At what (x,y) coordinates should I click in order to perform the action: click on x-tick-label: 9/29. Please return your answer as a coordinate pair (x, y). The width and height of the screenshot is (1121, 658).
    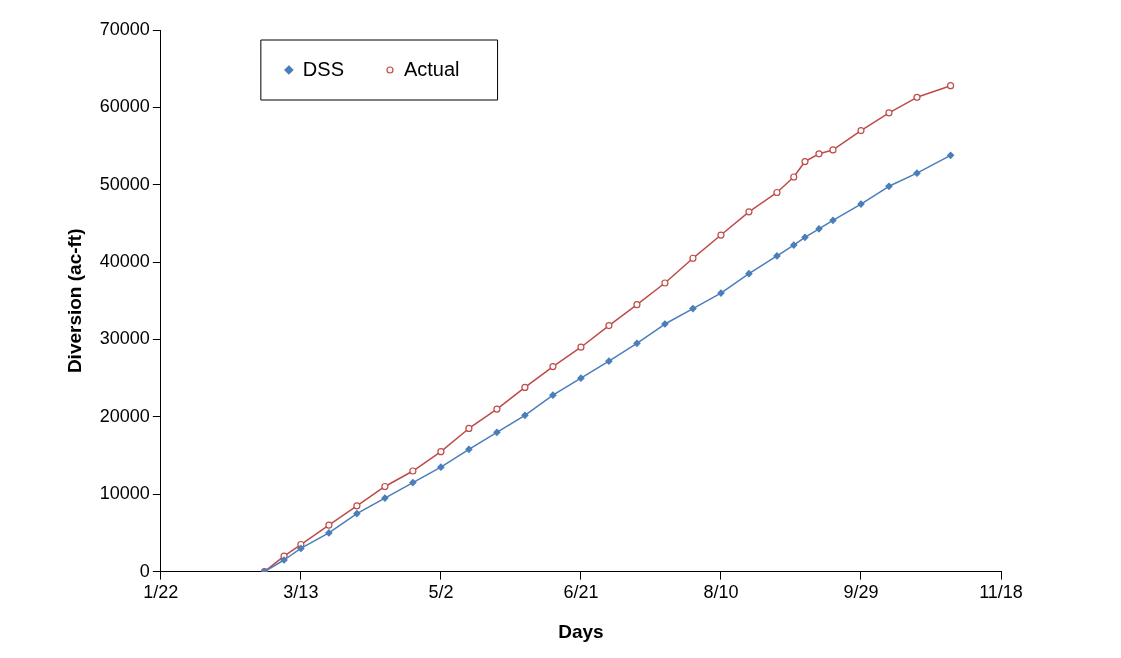
    Looking at the image, I should click on (861, 592).